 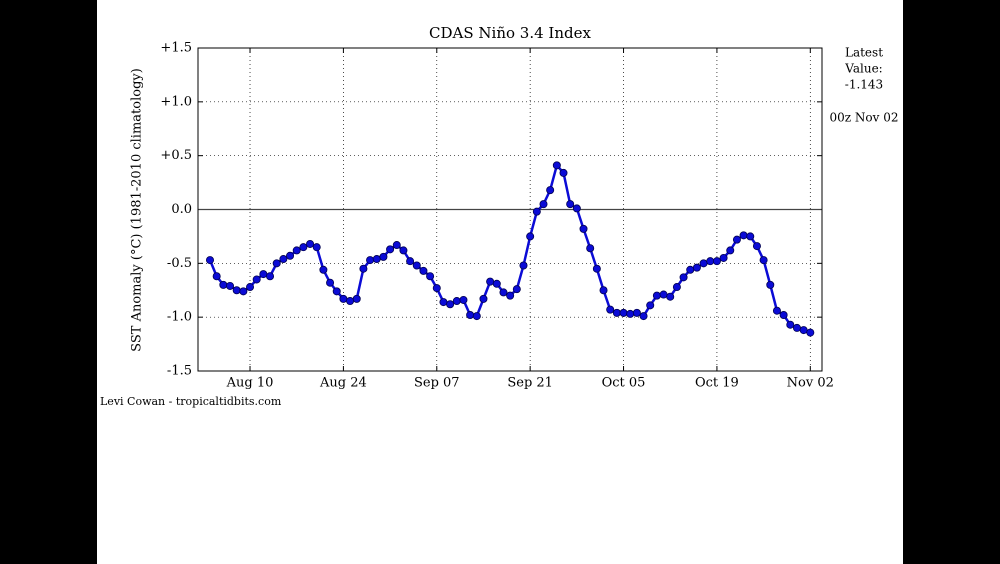 What do you see at coordinates (864, 118) in the screenshot?
I see `annotation: 00z Nov 02` at bounding box center [864, 118].